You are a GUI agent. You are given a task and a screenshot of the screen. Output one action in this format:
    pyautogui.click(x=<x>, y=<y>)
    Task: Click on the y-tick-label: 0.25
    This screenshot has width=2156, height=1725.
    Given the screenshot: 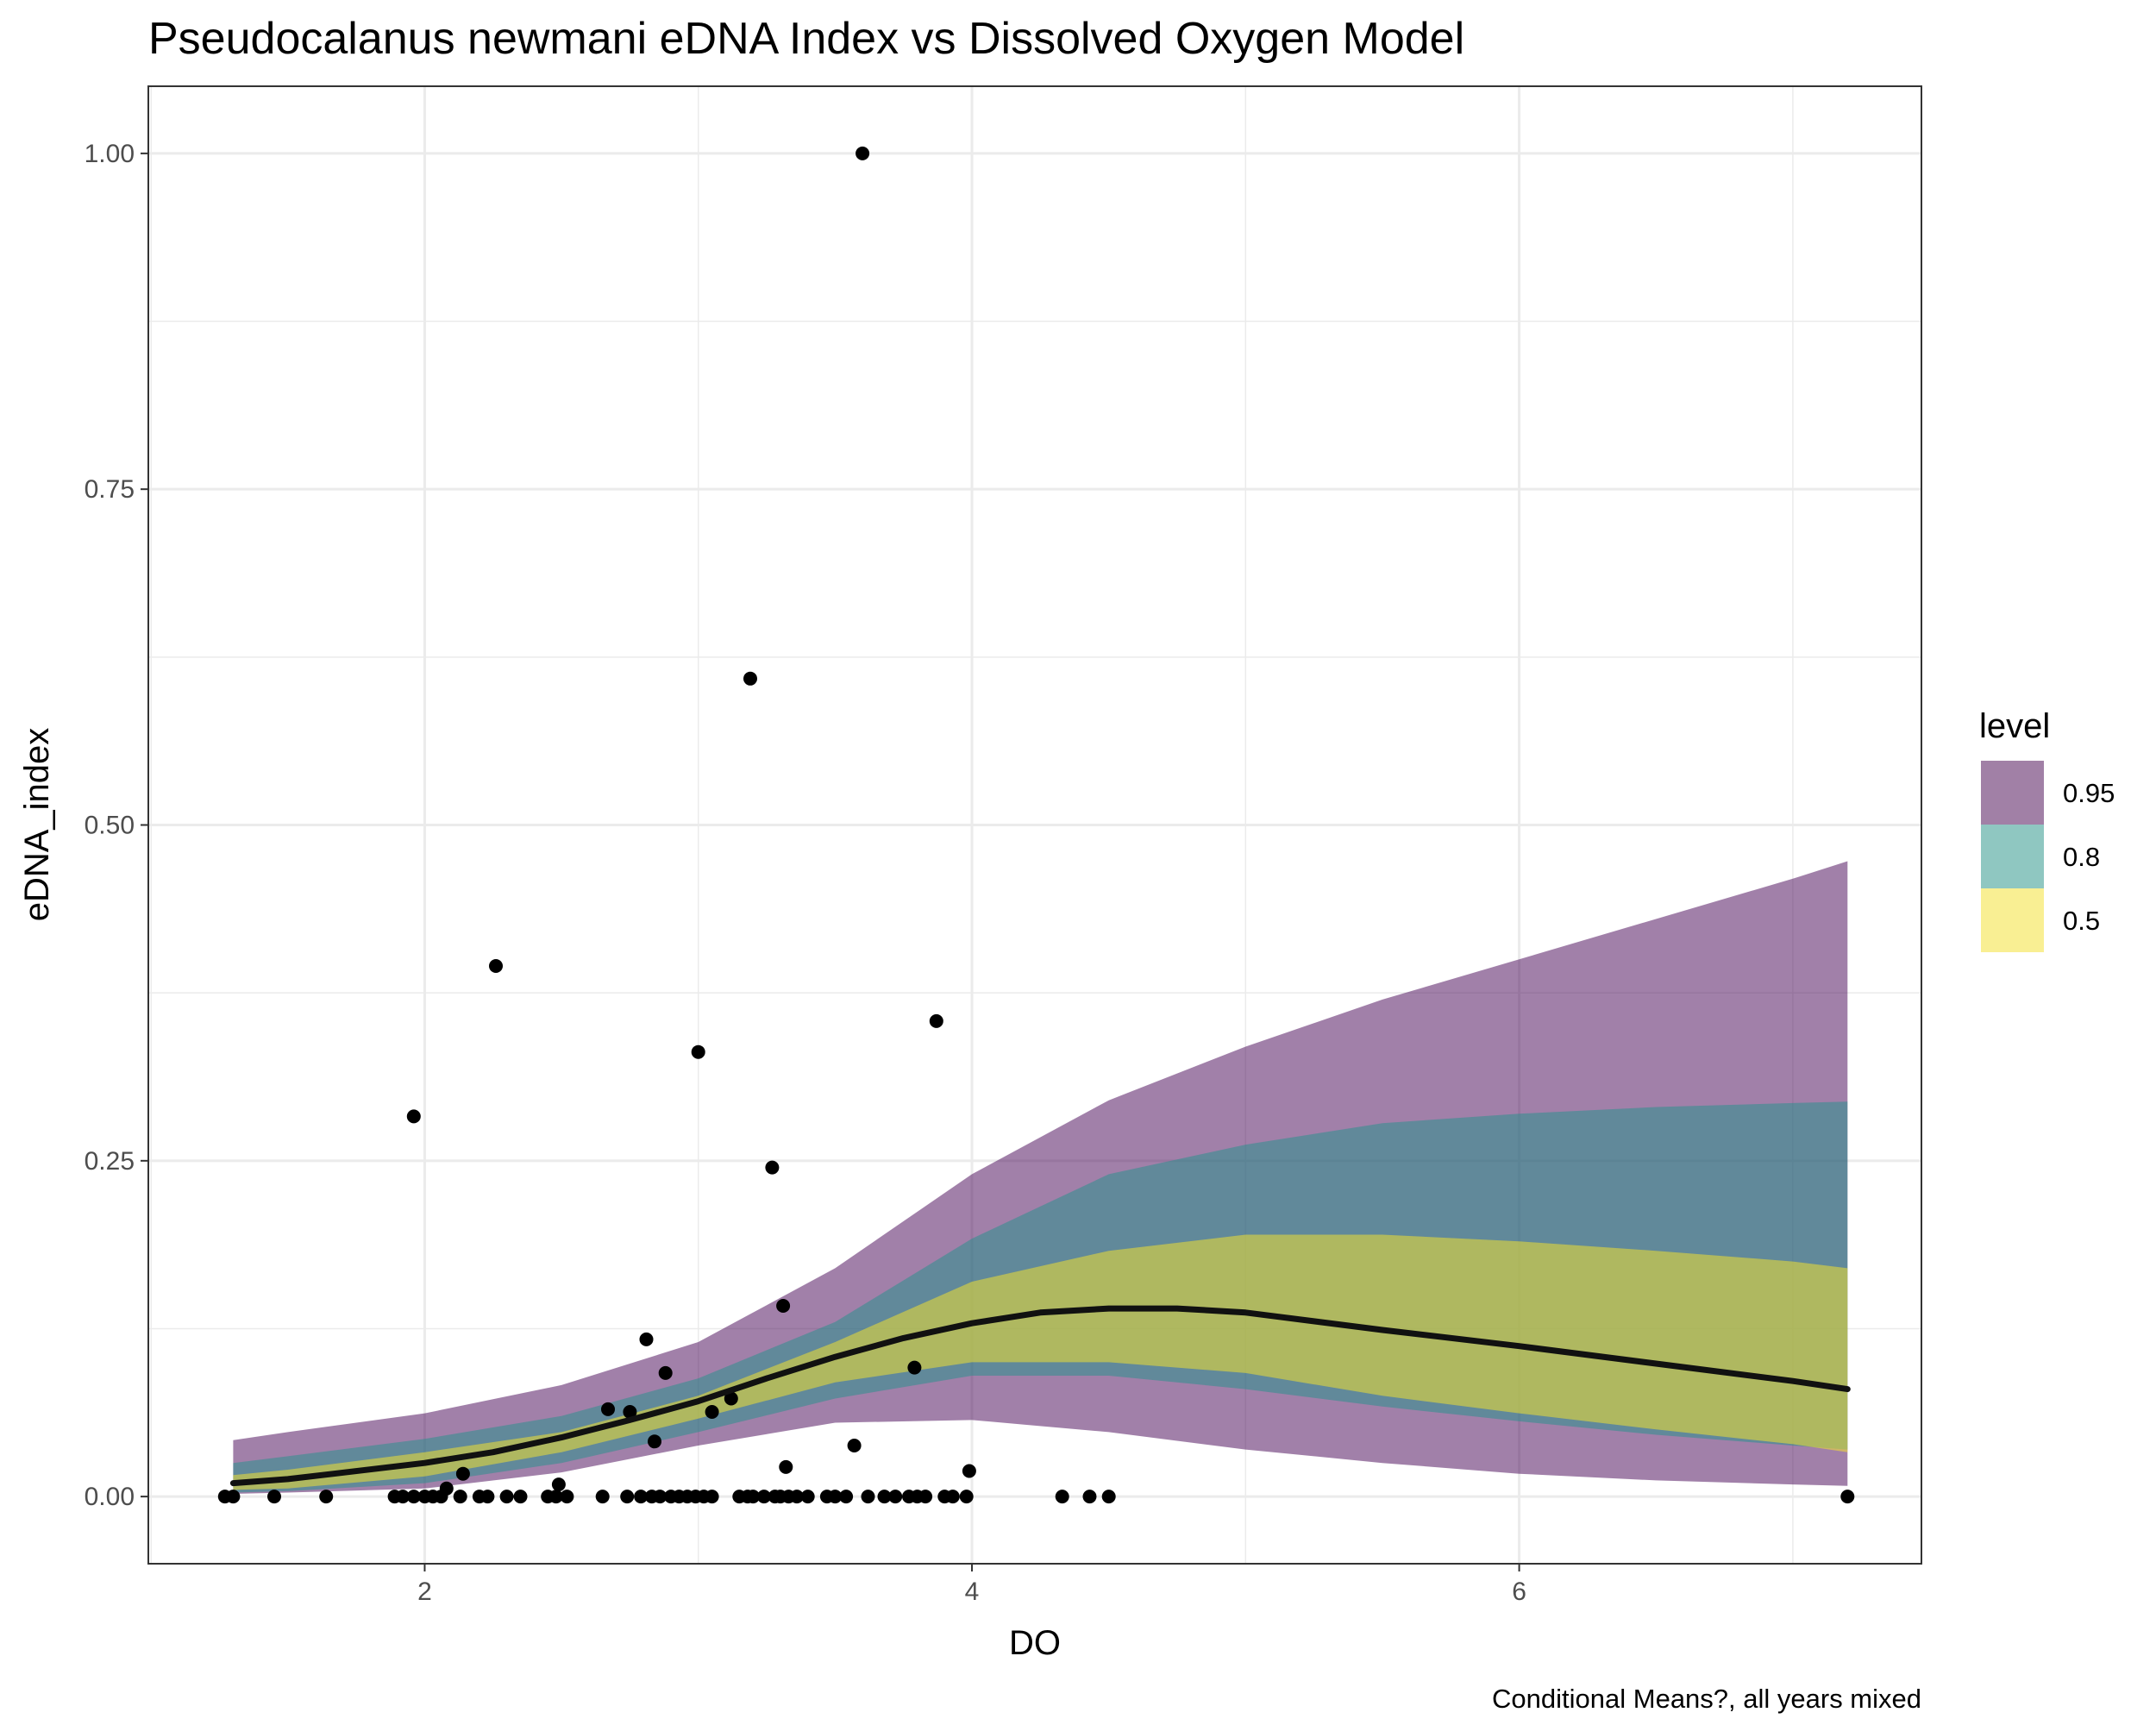 What is the action you would take?
    pyautogui.click(x=110, y=1162)
    